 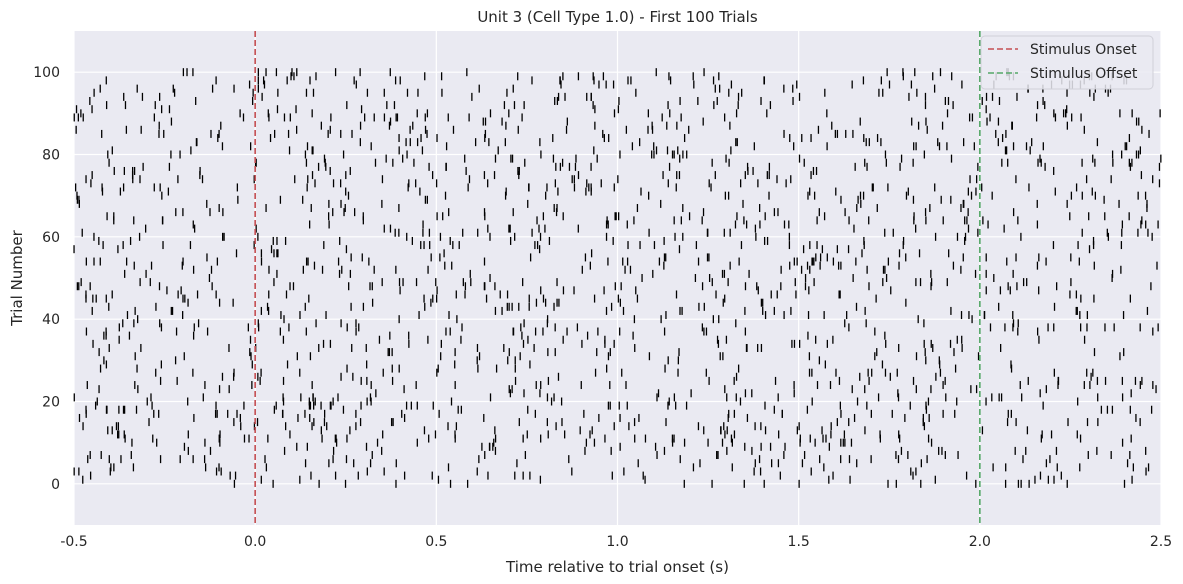 What do you see at coordinates (1161, 542) in the screenshot?
I see `x-tick-label: 2.5` at bounding box center [1161, 542].